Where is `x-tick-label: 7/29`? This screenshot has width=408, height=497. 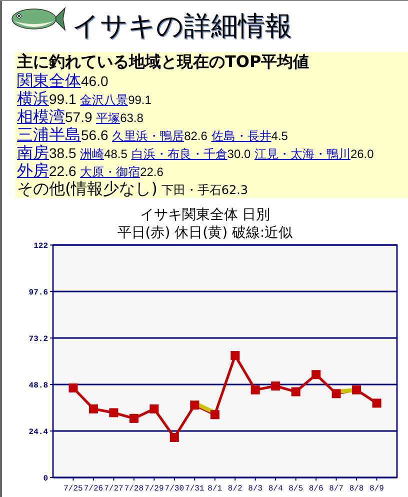
x-tick-label: 7/29 is located at coordinates (154, 489).